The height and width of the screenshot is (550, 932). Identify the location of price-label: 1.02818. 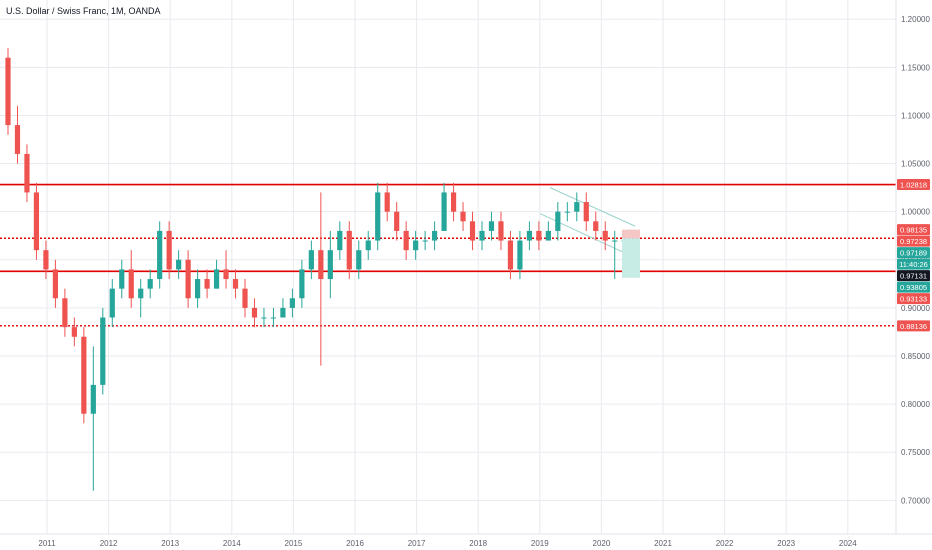
(913, 185).